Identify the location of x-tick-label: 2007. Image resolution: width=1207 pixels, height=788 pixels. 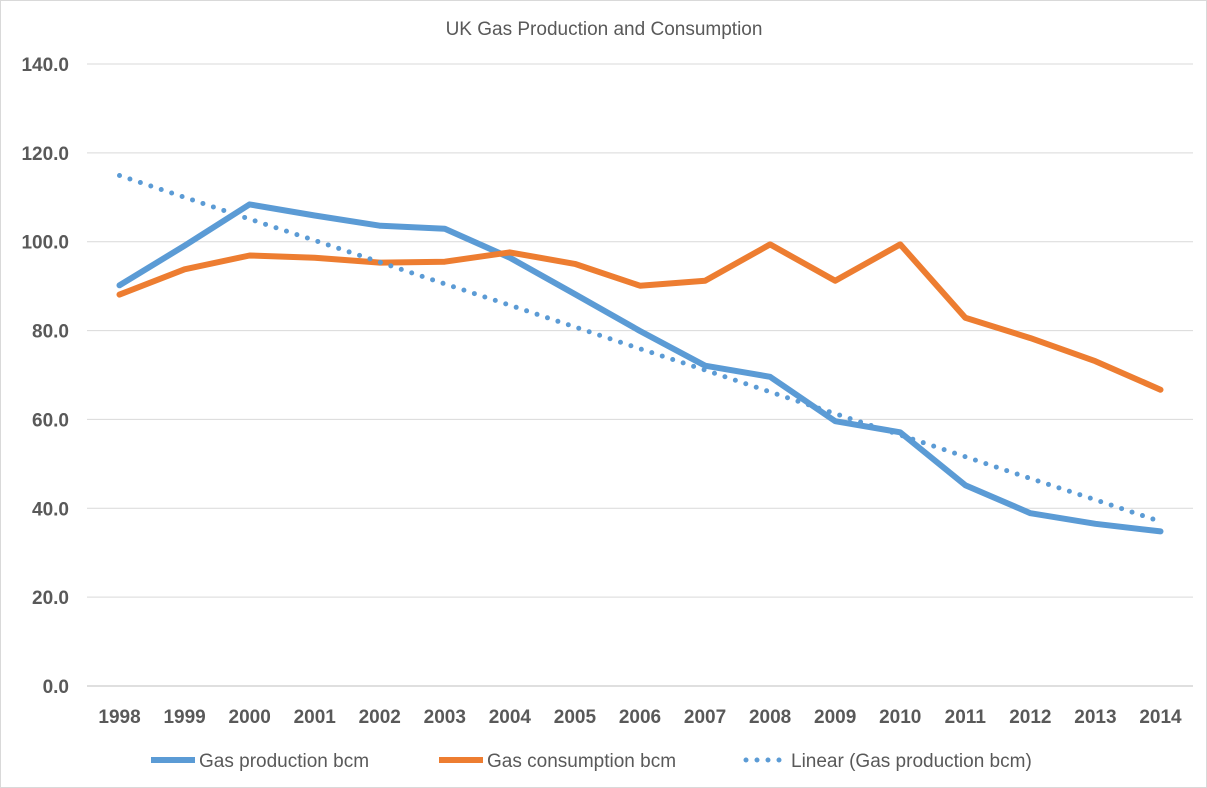
(705, 717).